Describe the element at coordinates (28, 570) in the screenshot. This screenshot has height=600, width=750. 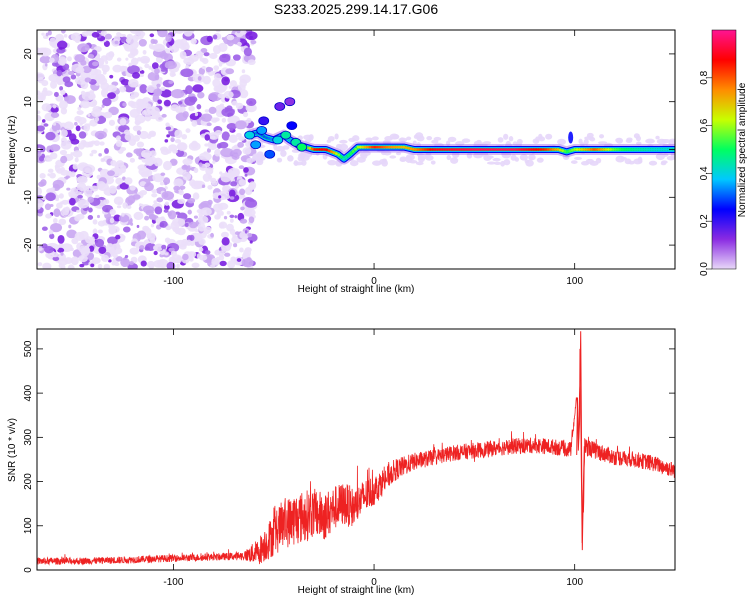
I see `y-tick-label: 0` at that location.